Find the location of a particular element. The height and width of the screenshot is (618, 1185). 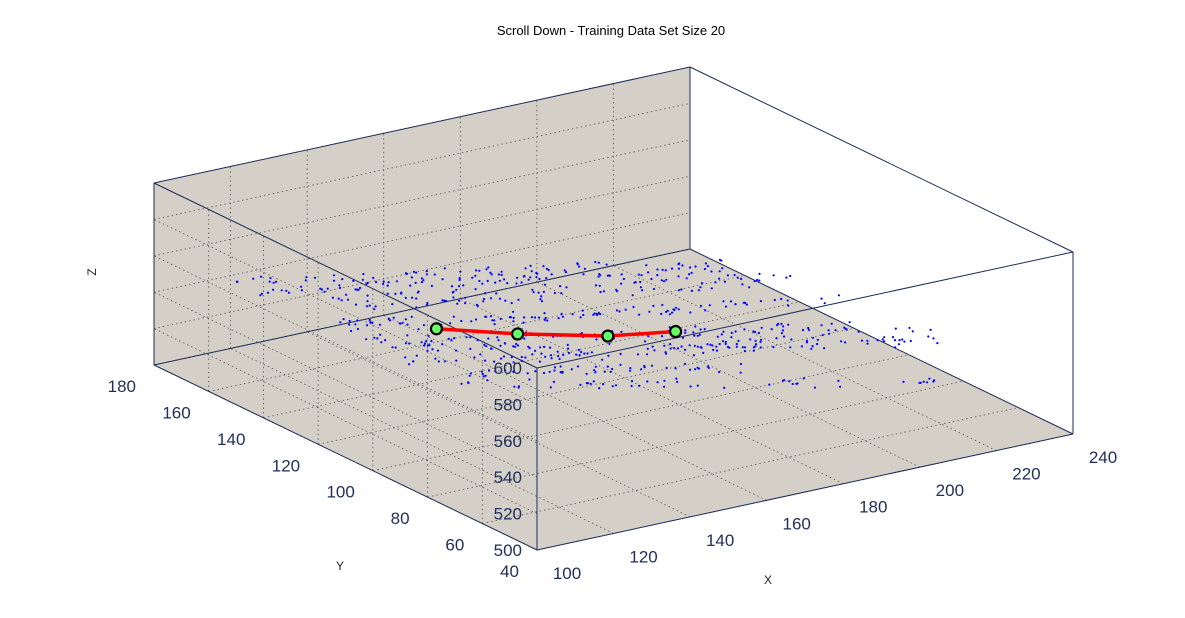

y-tick-label: 180 is located at coordinates (122, 386).